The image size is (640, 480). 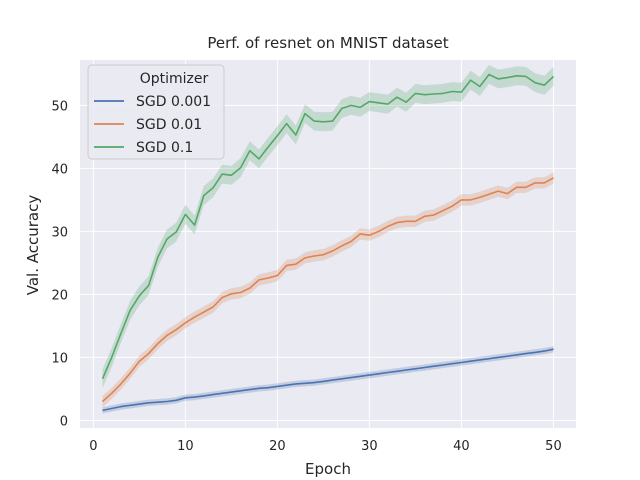 I want to click on legend-title: Optimizer, so click(x=174, y=79).